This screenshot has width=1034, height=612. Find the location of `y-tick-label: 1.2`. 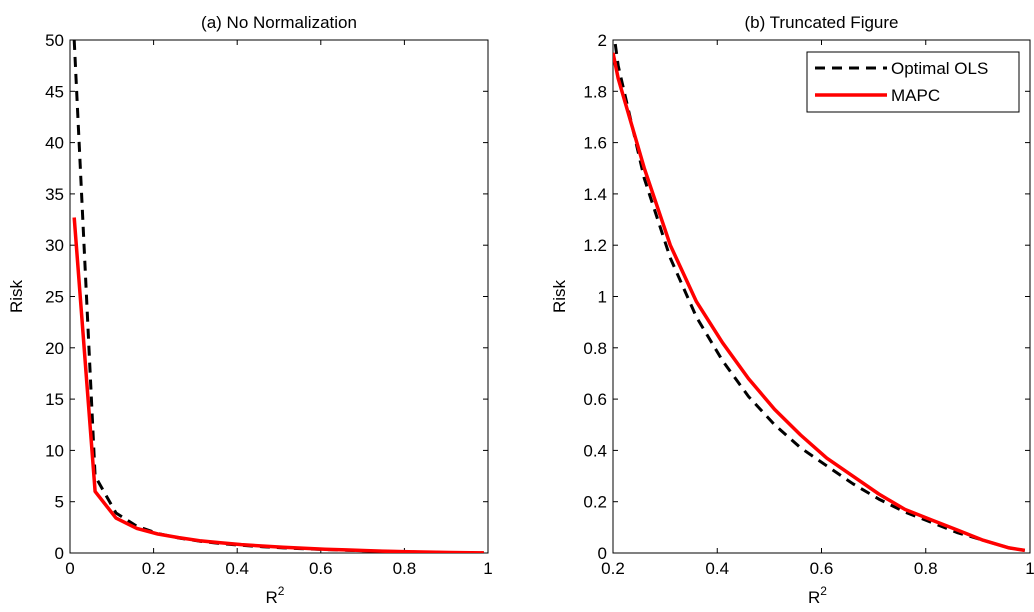

y-tick-label: 1.2 is located at coordinates (595, 245).